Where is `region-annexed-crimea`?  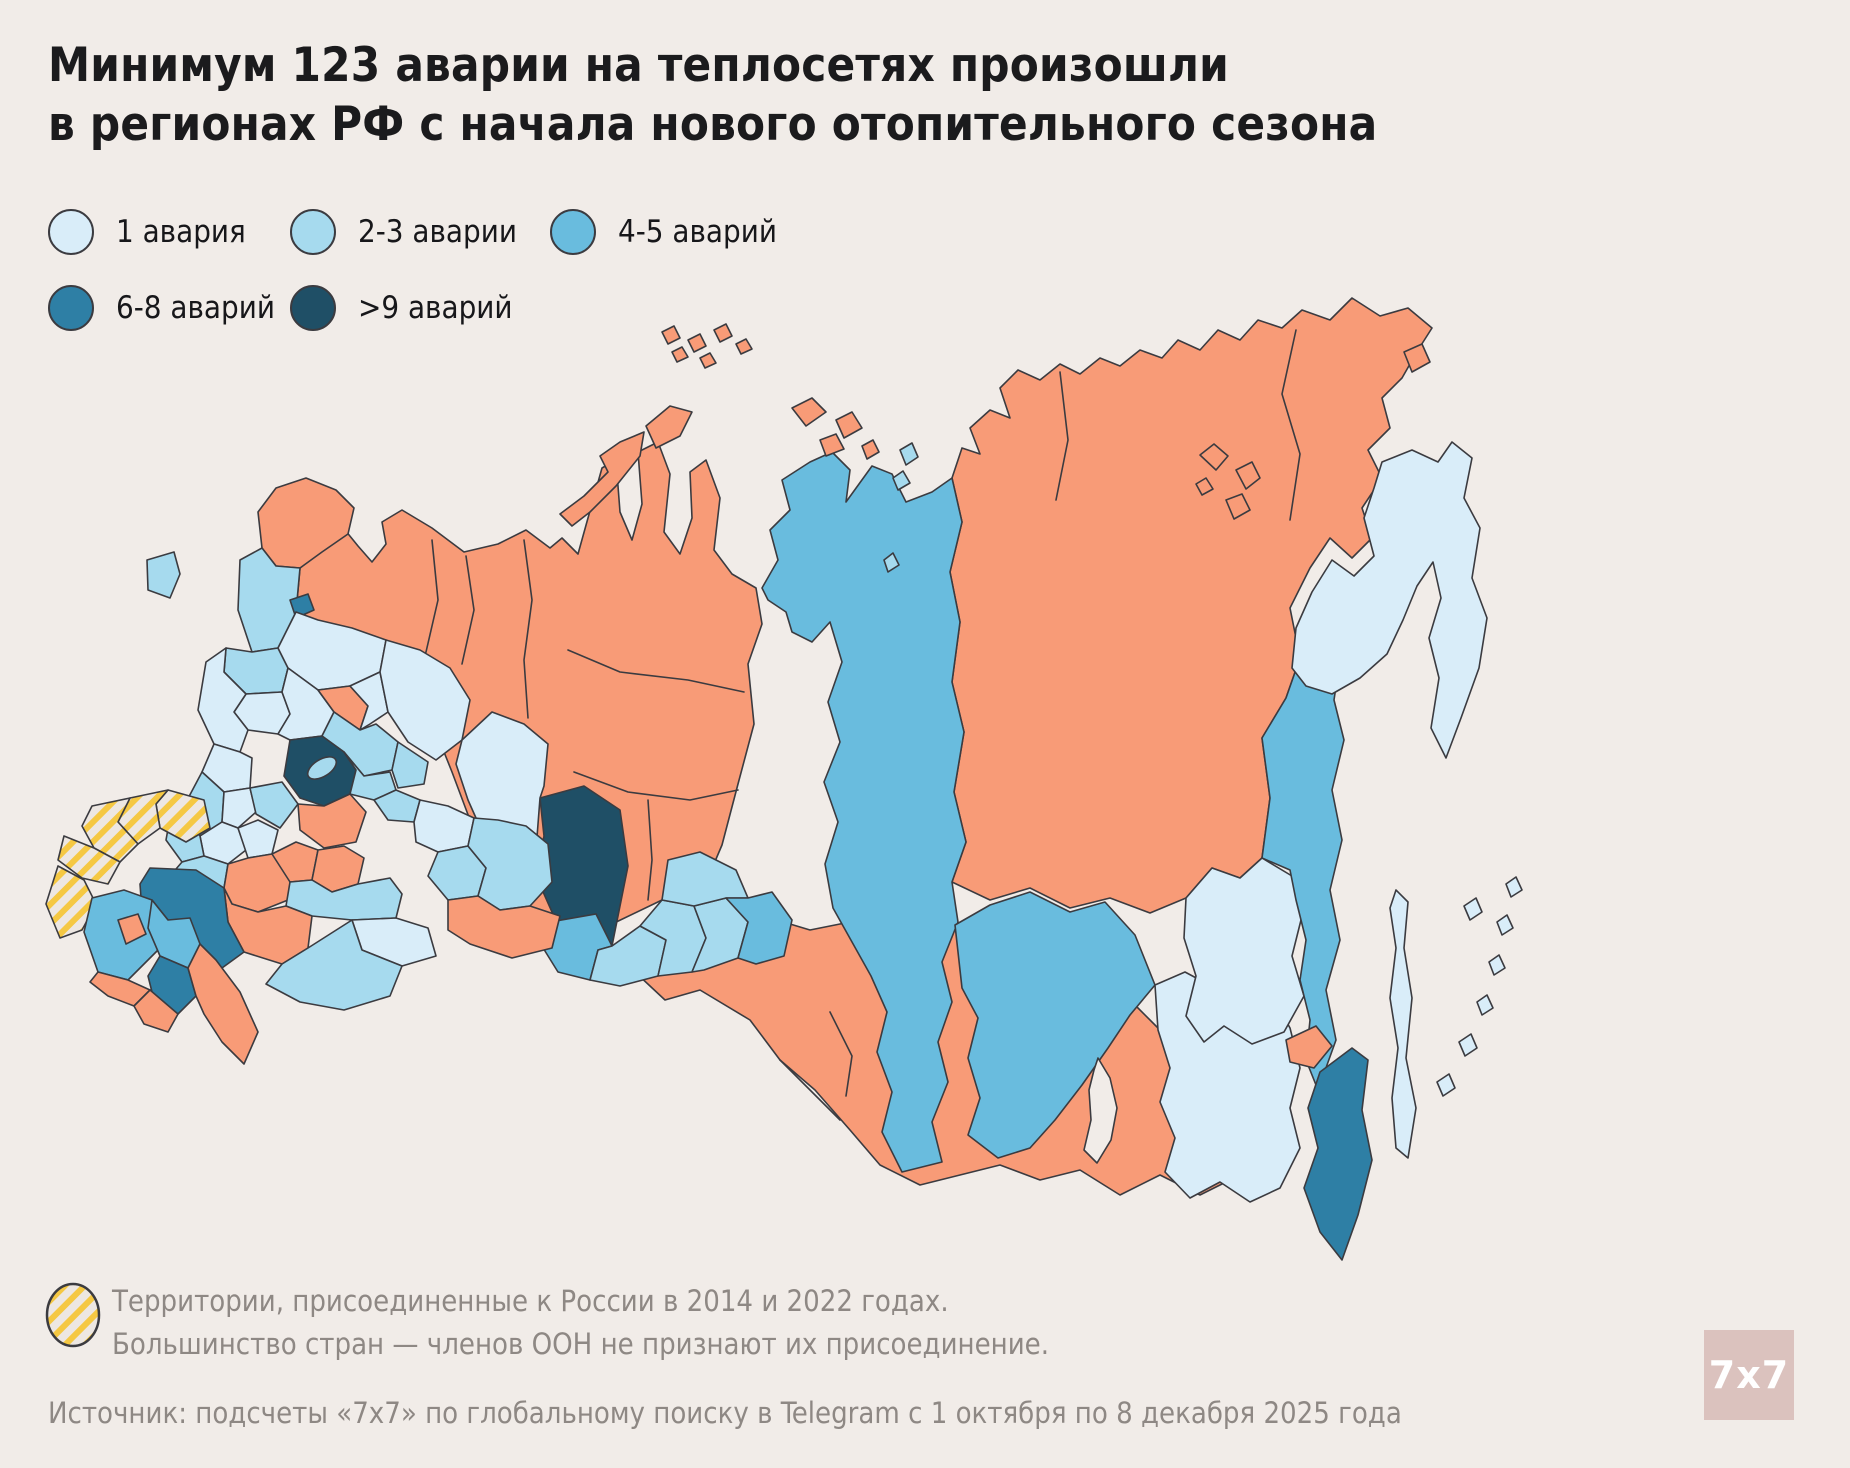
region-annexed-crimea is located at coordinates (71, 902).